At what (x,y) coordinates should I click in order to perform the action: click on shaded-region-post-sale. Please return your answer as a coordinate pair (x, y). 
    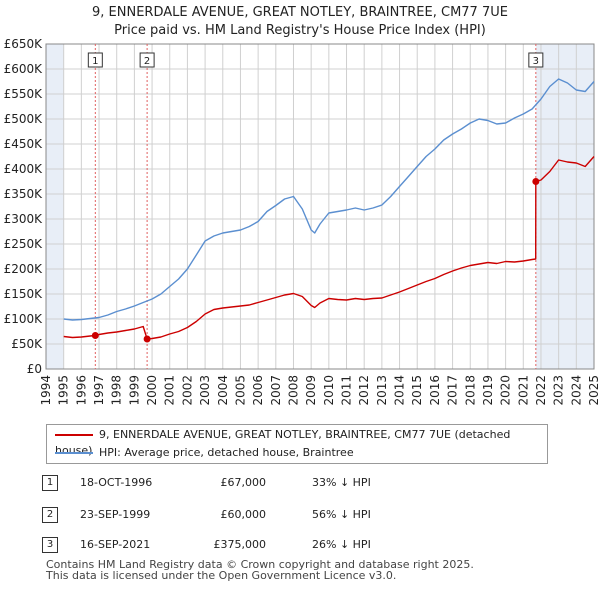
    Looking at the image, I should click on (564, 206).